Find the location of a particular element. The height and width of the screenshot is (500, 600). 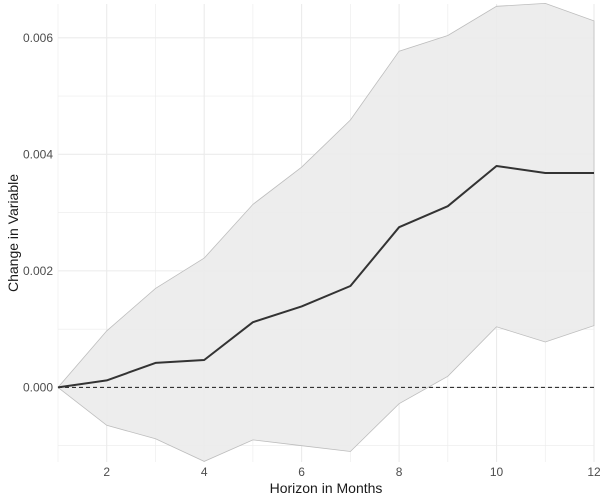

x-tick-label: 6 is located at coordinates (301, 472).